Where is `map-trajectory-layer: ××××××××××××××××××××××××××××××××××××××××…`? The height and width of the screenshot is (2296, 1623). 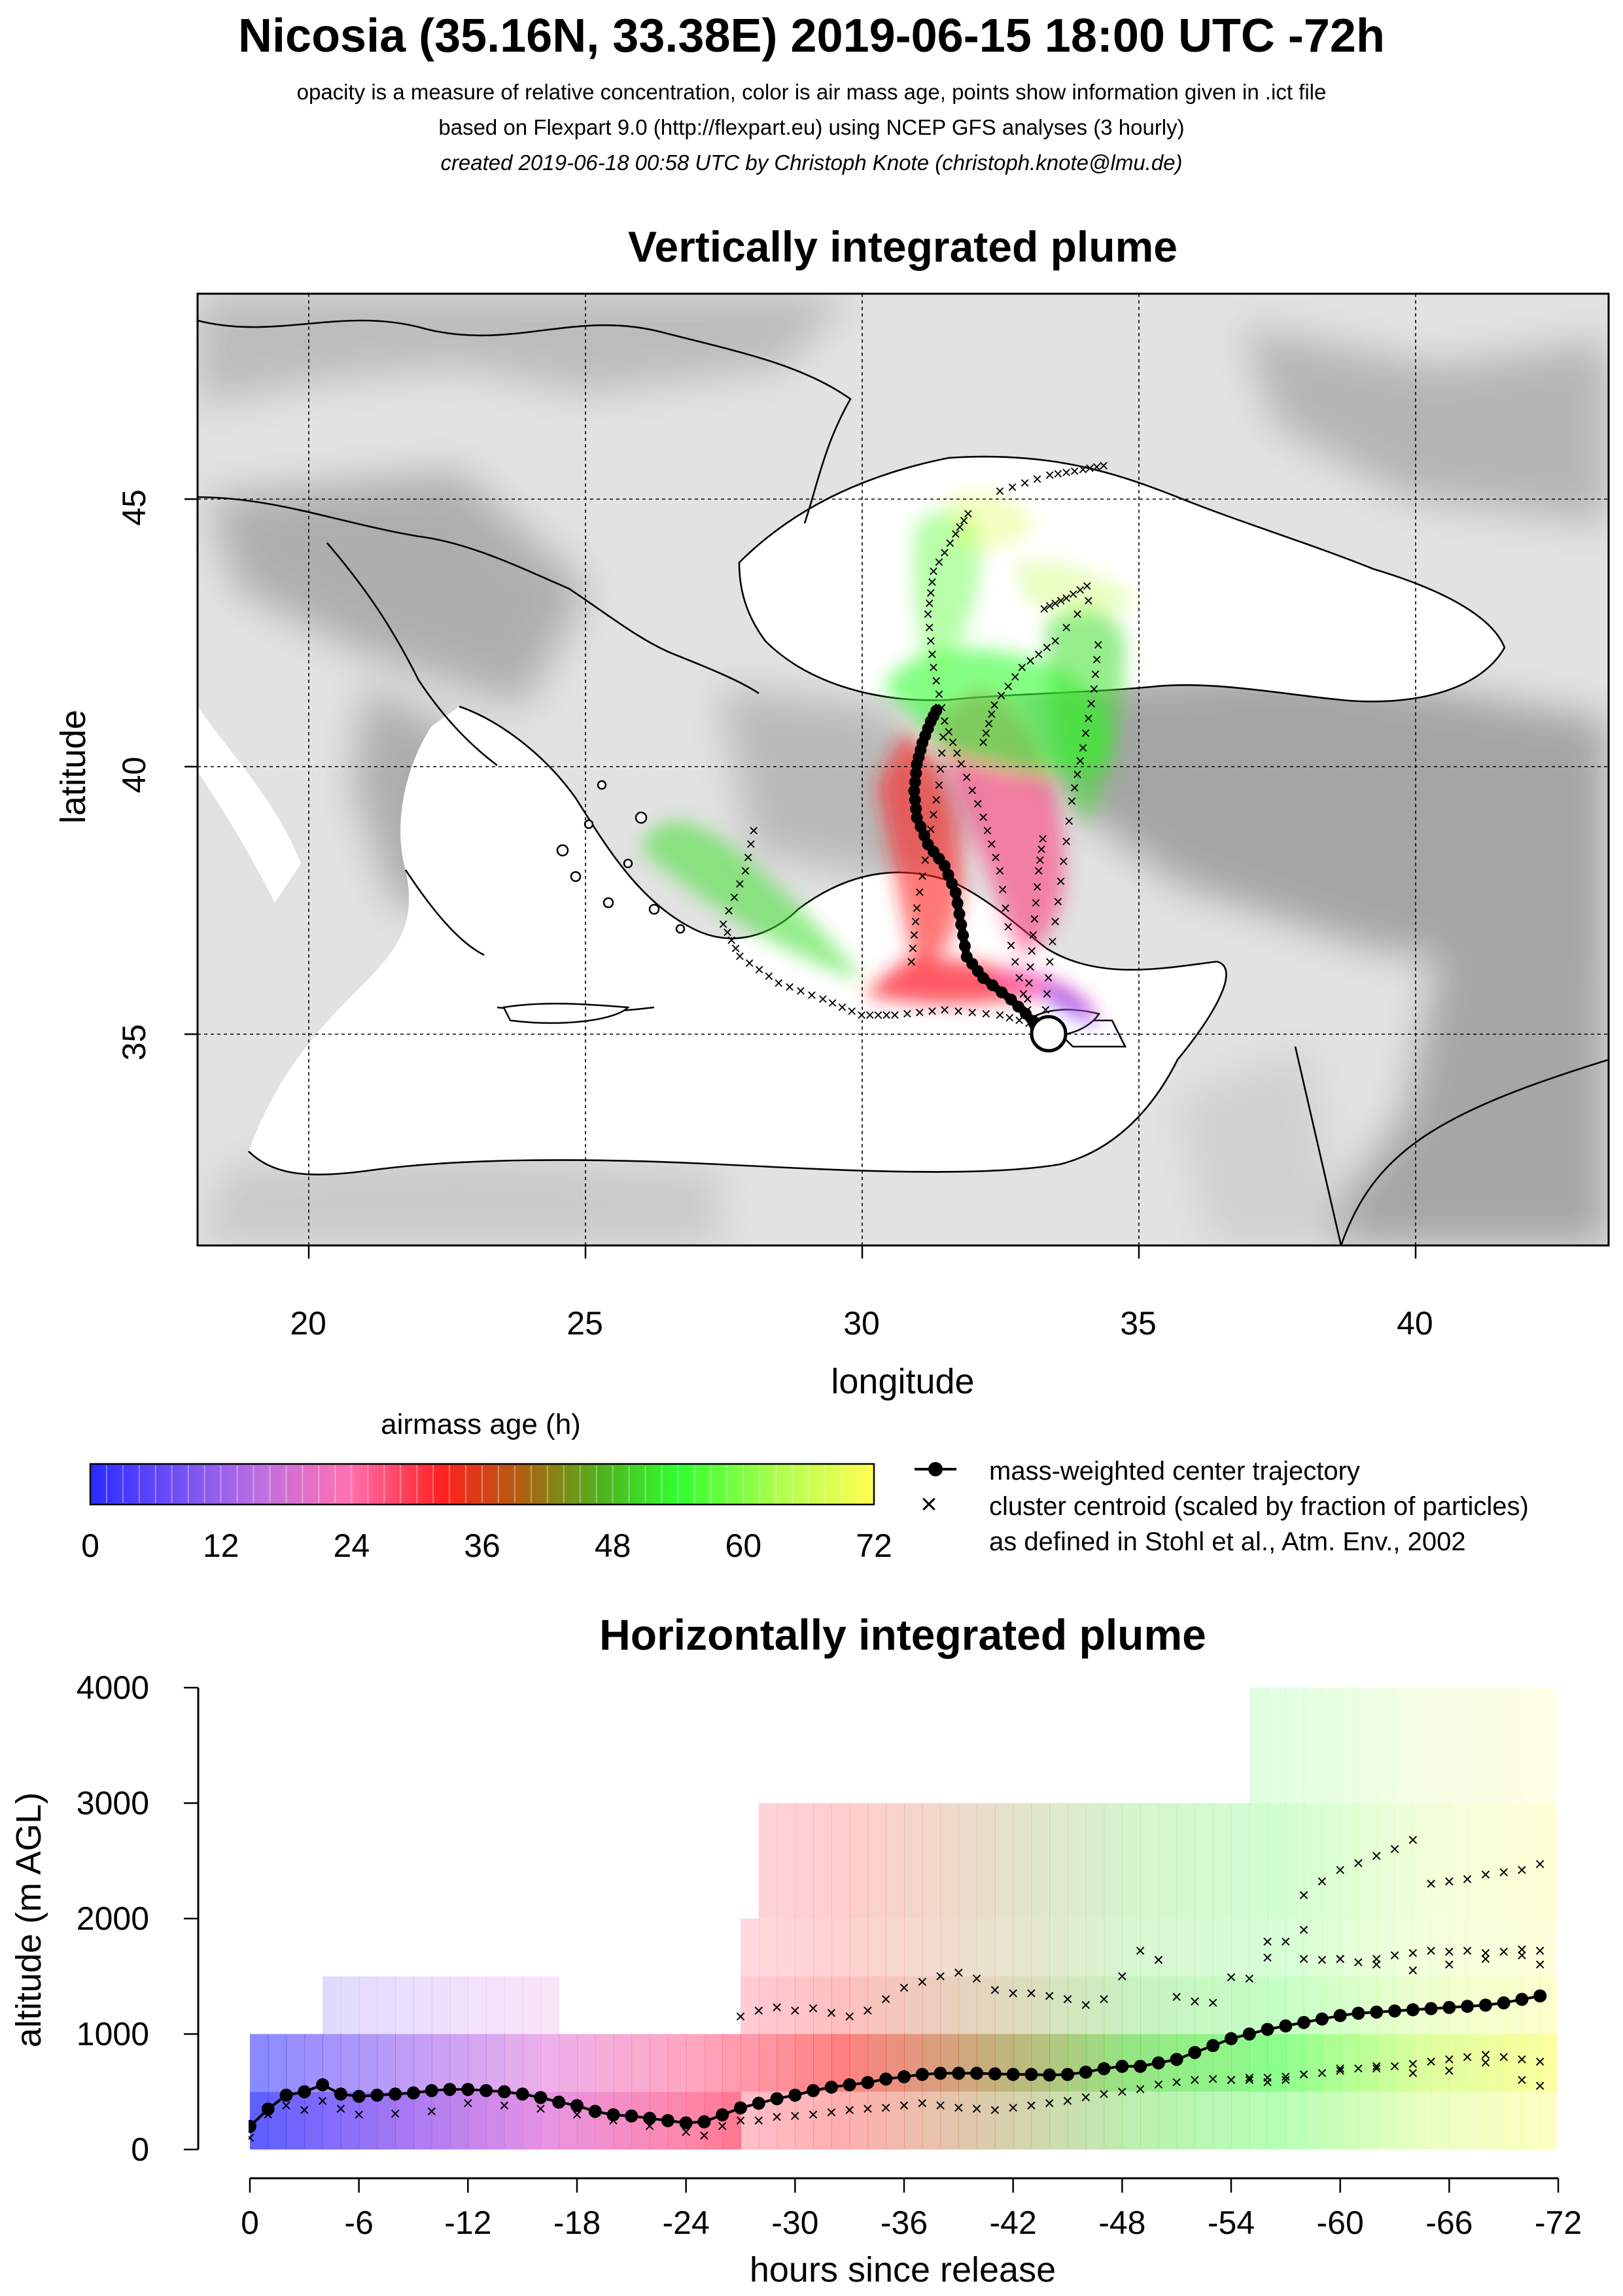 map-trajectory-layer: ××××××××××××××××××××××××××××××××××××××××… is located at coordinates (913, 754).